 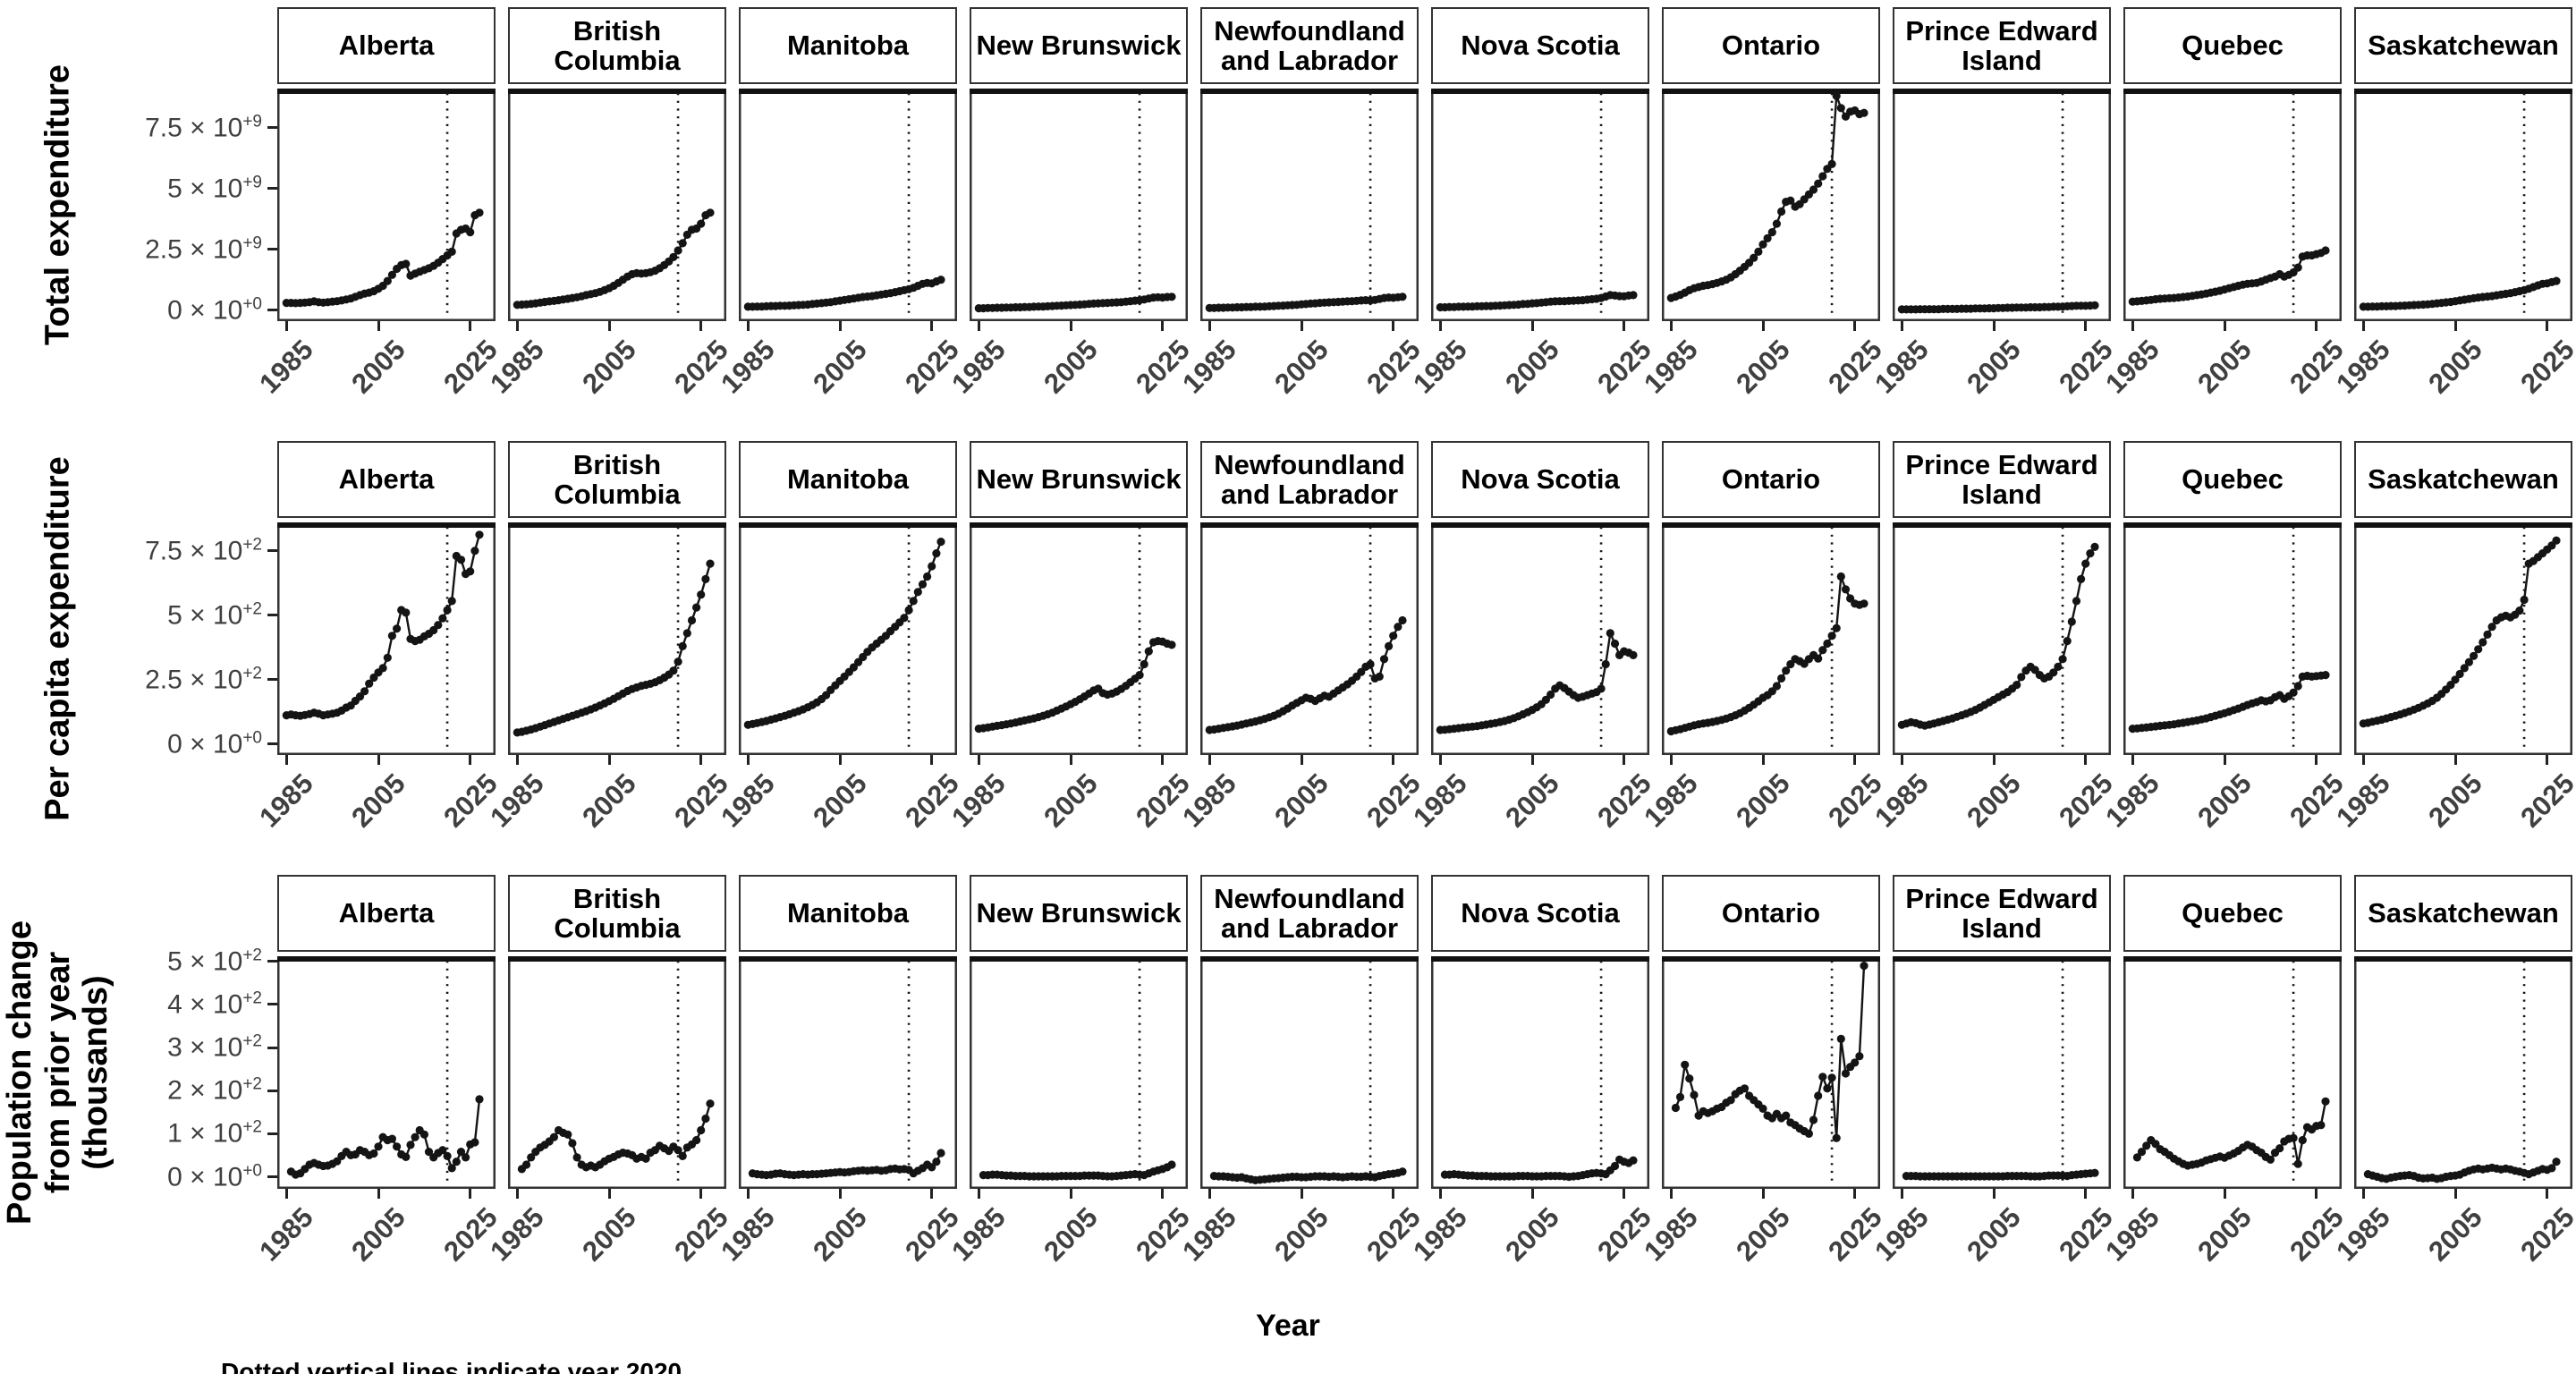 What do you see at coordinates (1301, 1073) in the screenshot?
I see `facet-panel: Newfoundland and Labrador 1985 2005 2025` at bounding box center [1301, 1073].